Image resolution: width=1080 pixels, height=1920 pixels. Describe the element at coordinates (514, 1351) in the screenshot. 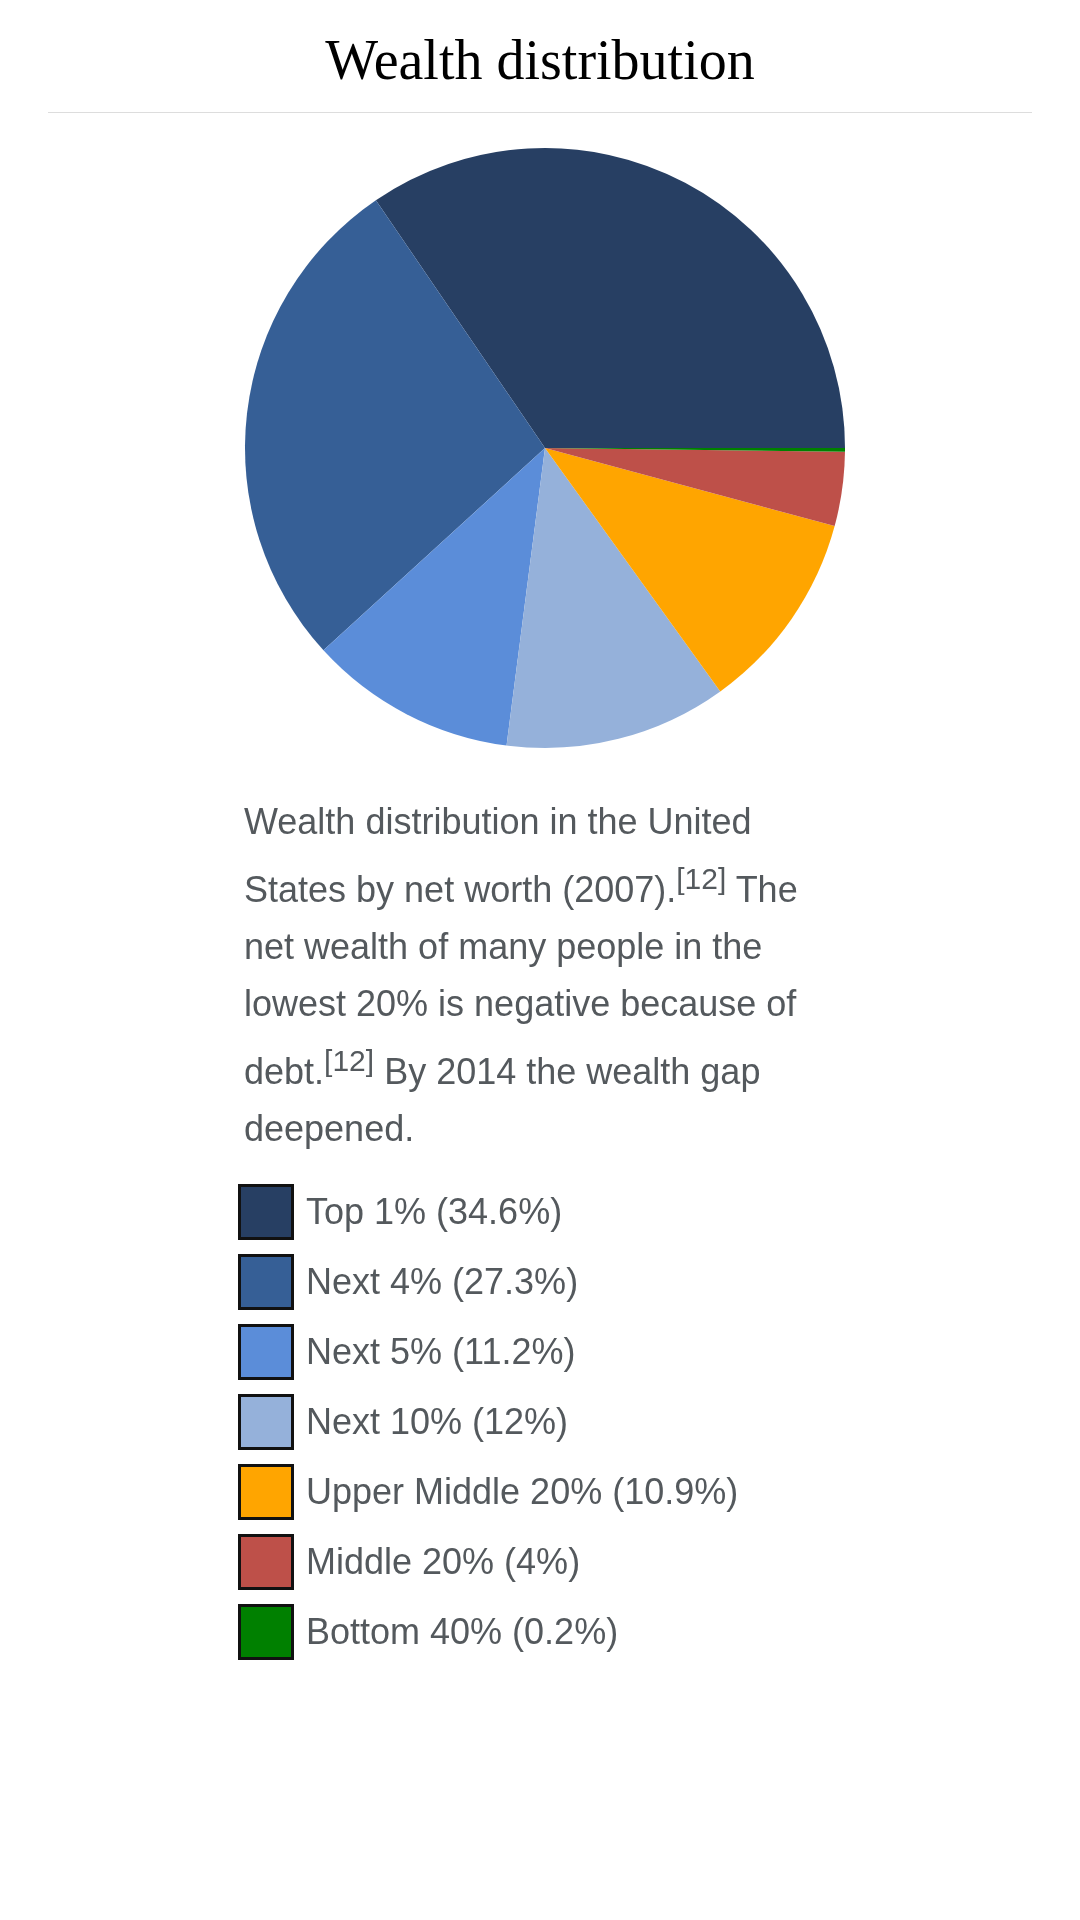

I see `data-label: (11.2%)` at that location.